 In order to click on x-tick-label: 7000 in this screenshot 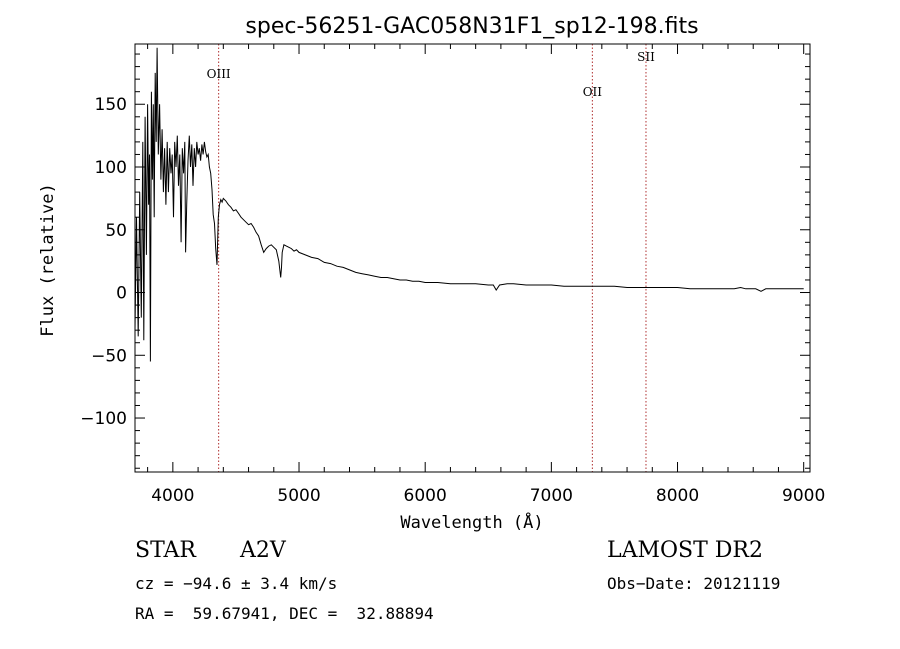, I will do `click(551, 496)`.